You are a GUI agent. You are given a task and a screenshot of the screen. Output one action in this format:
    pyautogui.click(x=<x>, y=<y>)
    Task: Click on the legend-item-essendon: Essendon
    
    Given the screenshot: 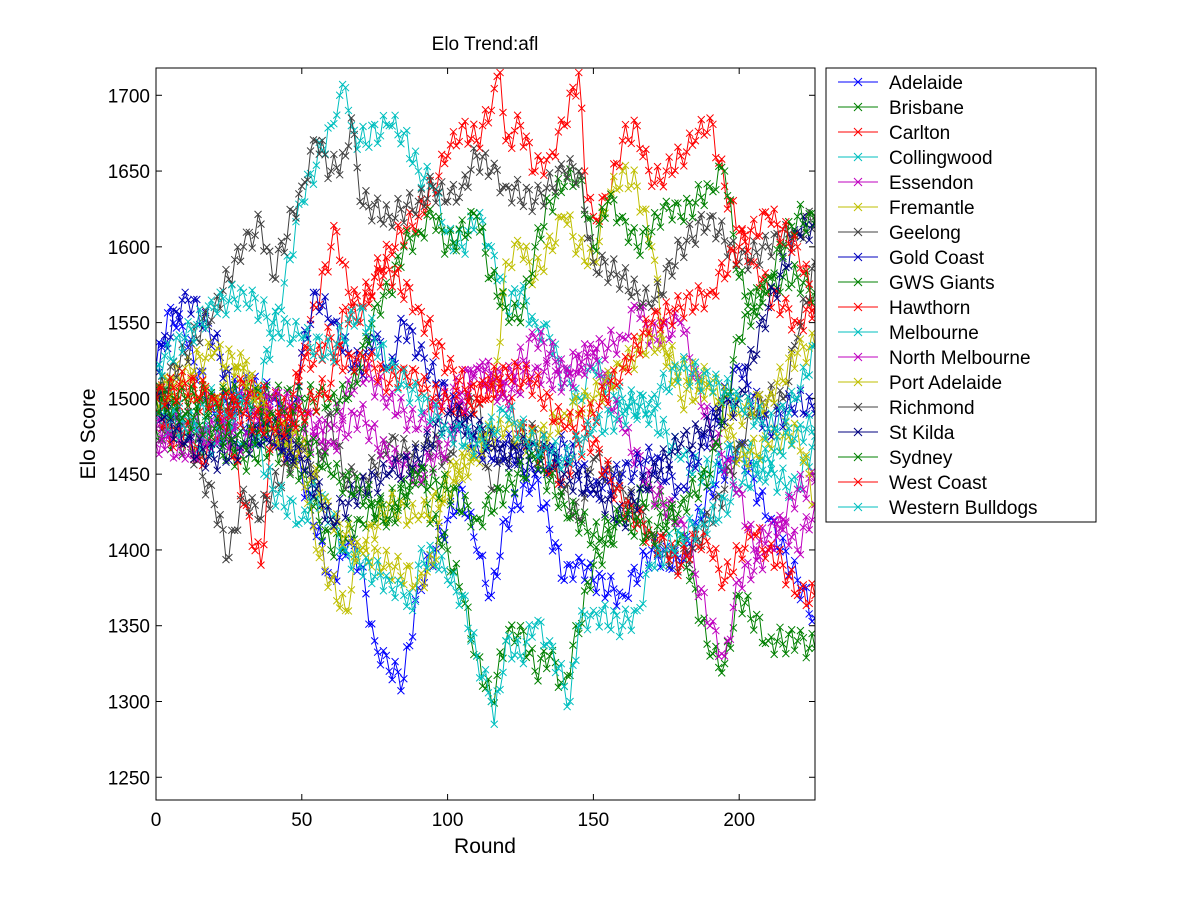 What is the action you would take?
    pyautogui.click(x=906, y=183)
    